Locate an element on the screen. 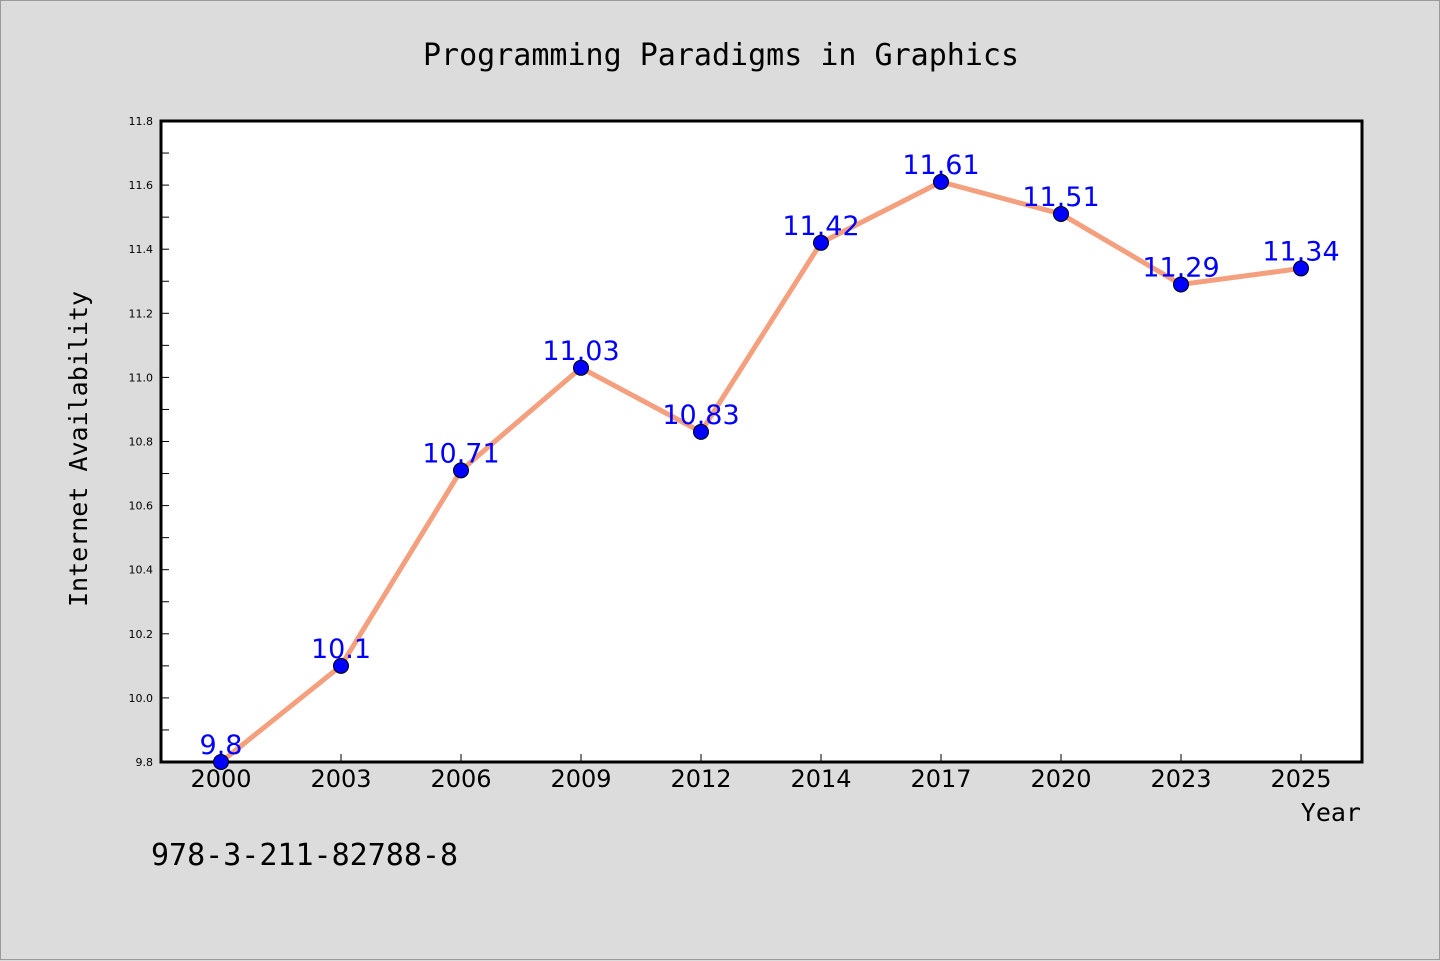 This screenshot has height=961, width=1440. x-tick-label: 2003 is located at coordinates (340, 779).